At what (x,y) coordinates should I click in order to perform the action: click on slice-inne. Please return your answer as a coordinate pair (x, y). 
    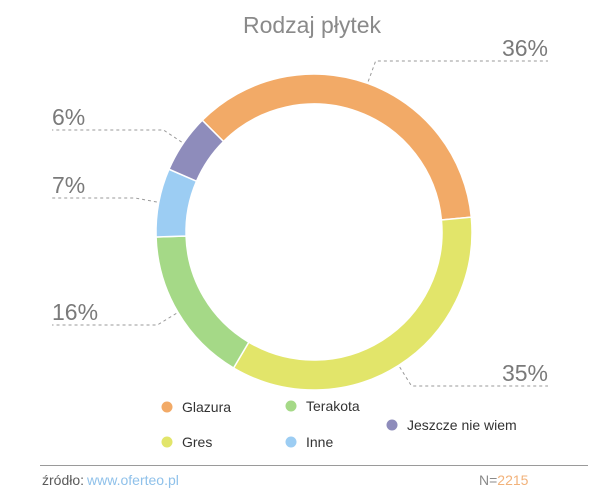
    Looking at the image, I should click on (176, 203).